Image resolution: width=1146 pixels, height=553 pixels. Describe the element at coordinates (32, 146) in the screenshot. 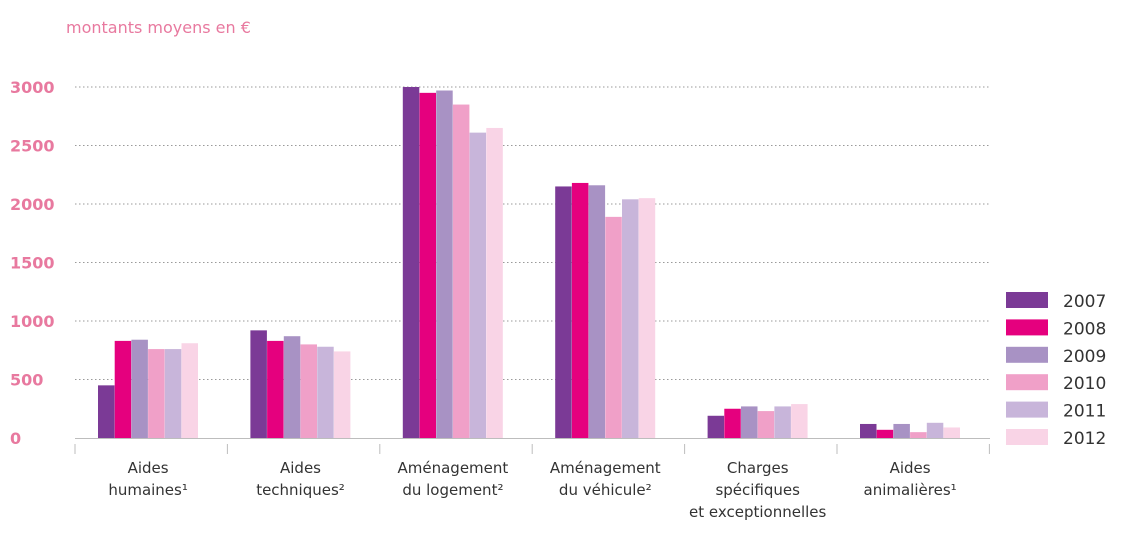

I see `y-tick-label: 2500` at that location.